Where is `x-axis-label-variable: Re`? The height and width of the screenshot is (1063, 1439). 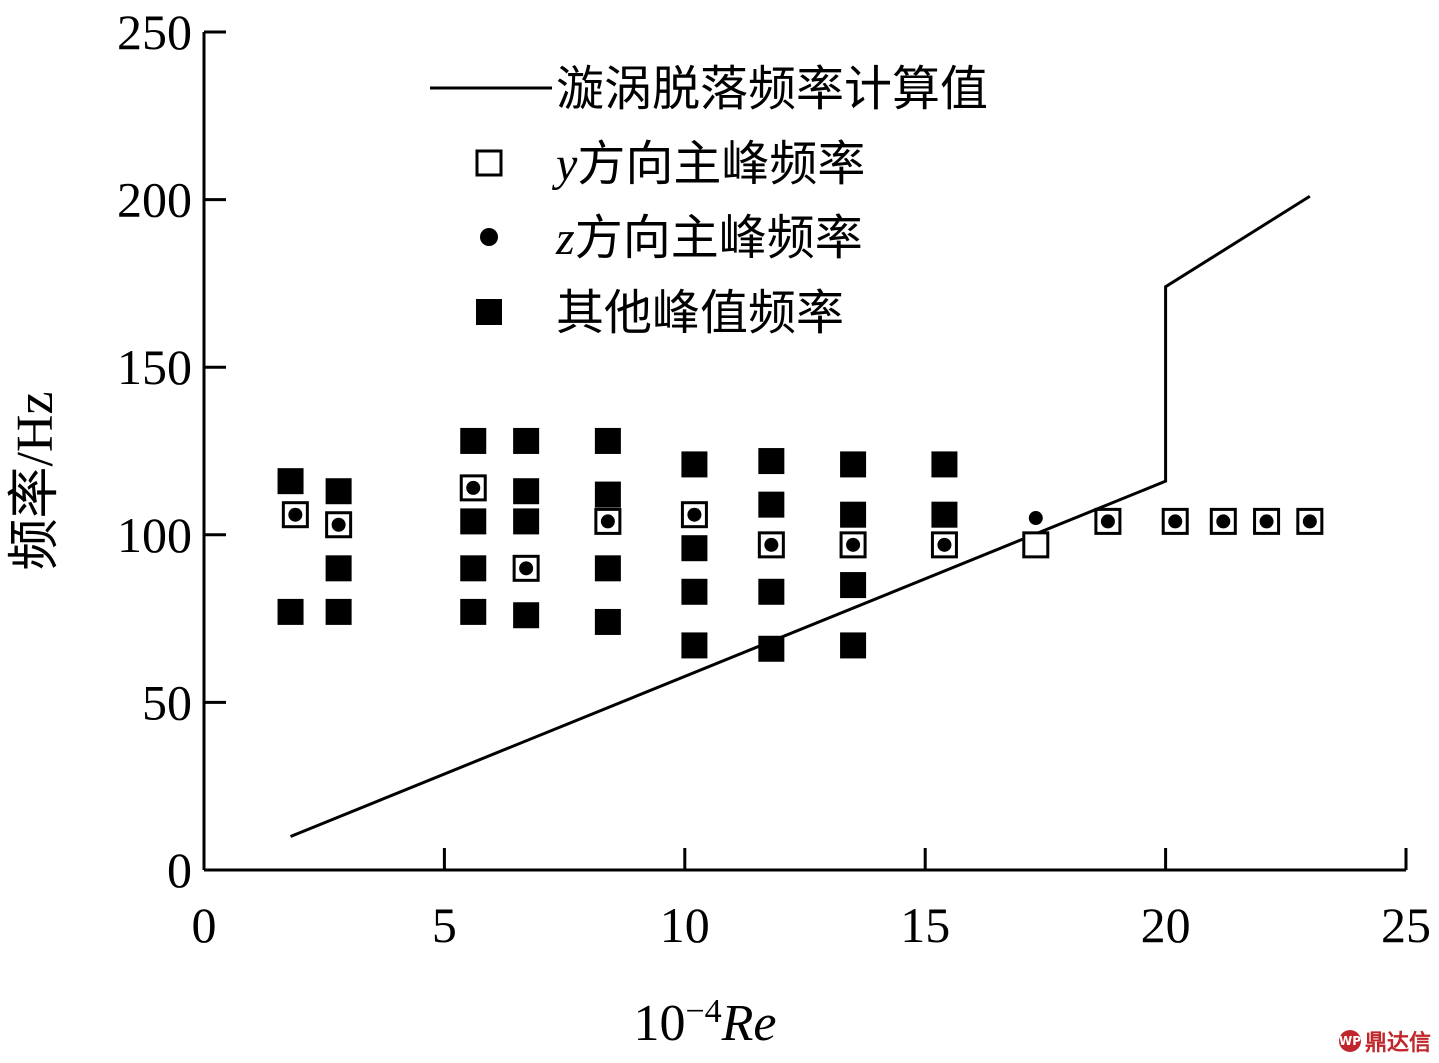 x-axis-label-variable: Re is located at coordinates (749, 1023).